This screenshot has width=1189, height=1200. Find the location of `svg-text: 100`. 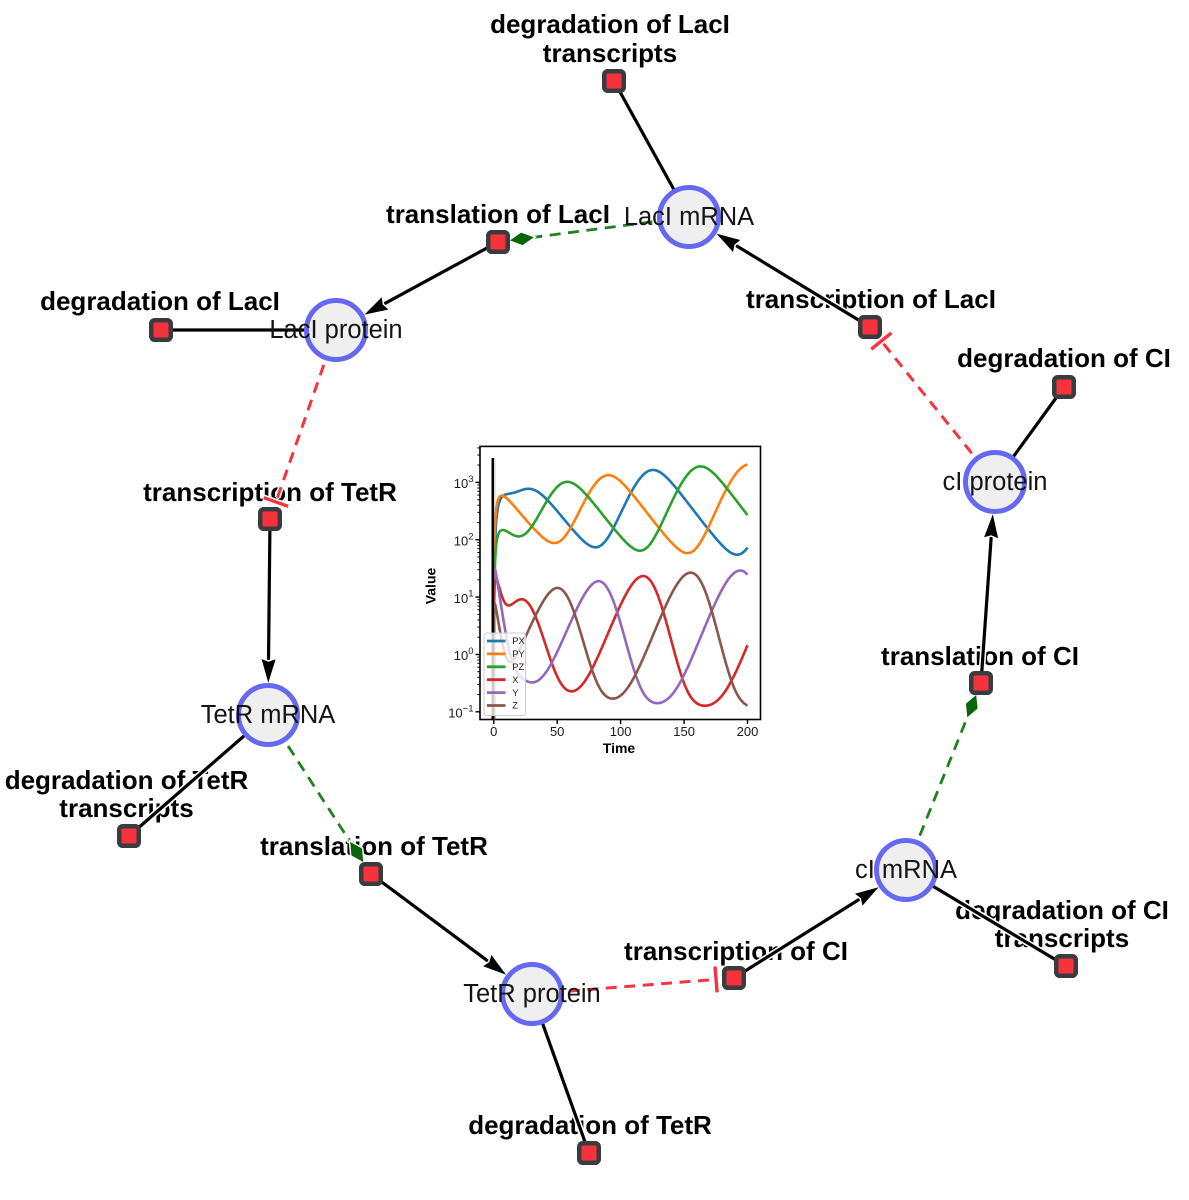

svg-text: 100 is located at coordinates (621, 731).